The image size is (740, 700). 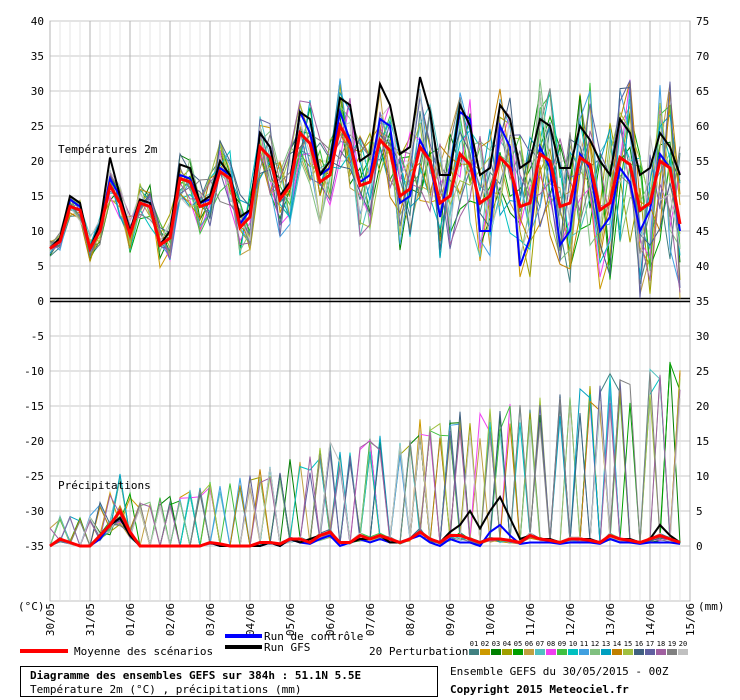 I want to click on perturbation-legend-number: 18, so click(x=661, y=644).